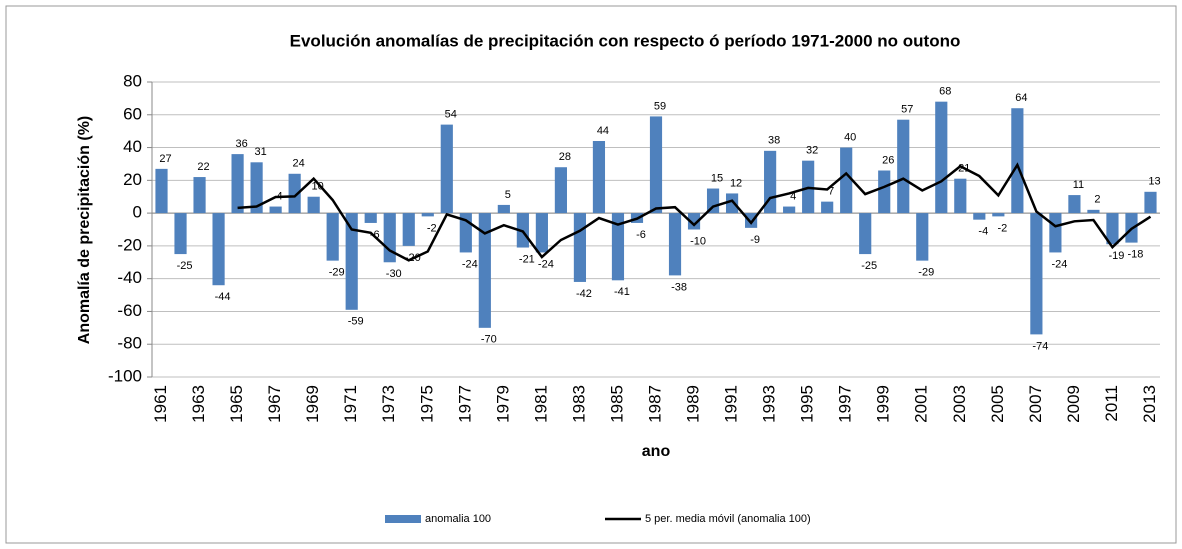 The width and height of the screenshot is (1182, 549). Describe the element at coordinates (883, 404) in the screenshot. I see `x-tick-label: 1999` at that location.